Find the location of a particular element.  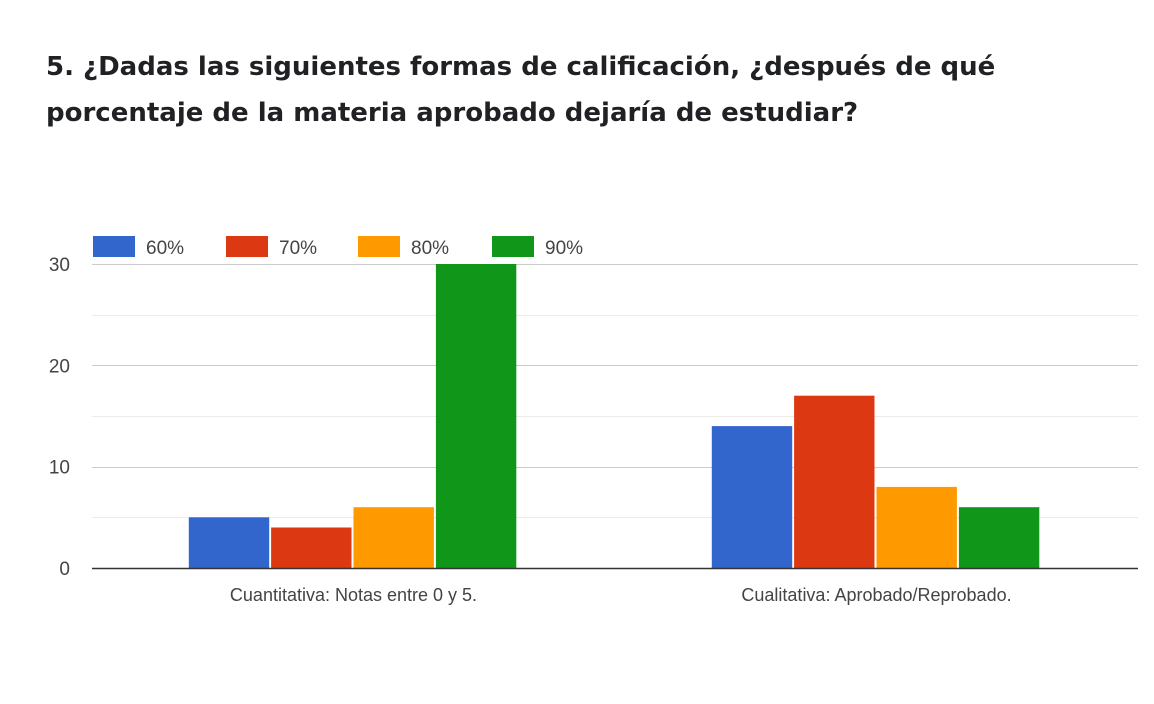

y-tick-label: 30 is located at coordinates (59, 265).